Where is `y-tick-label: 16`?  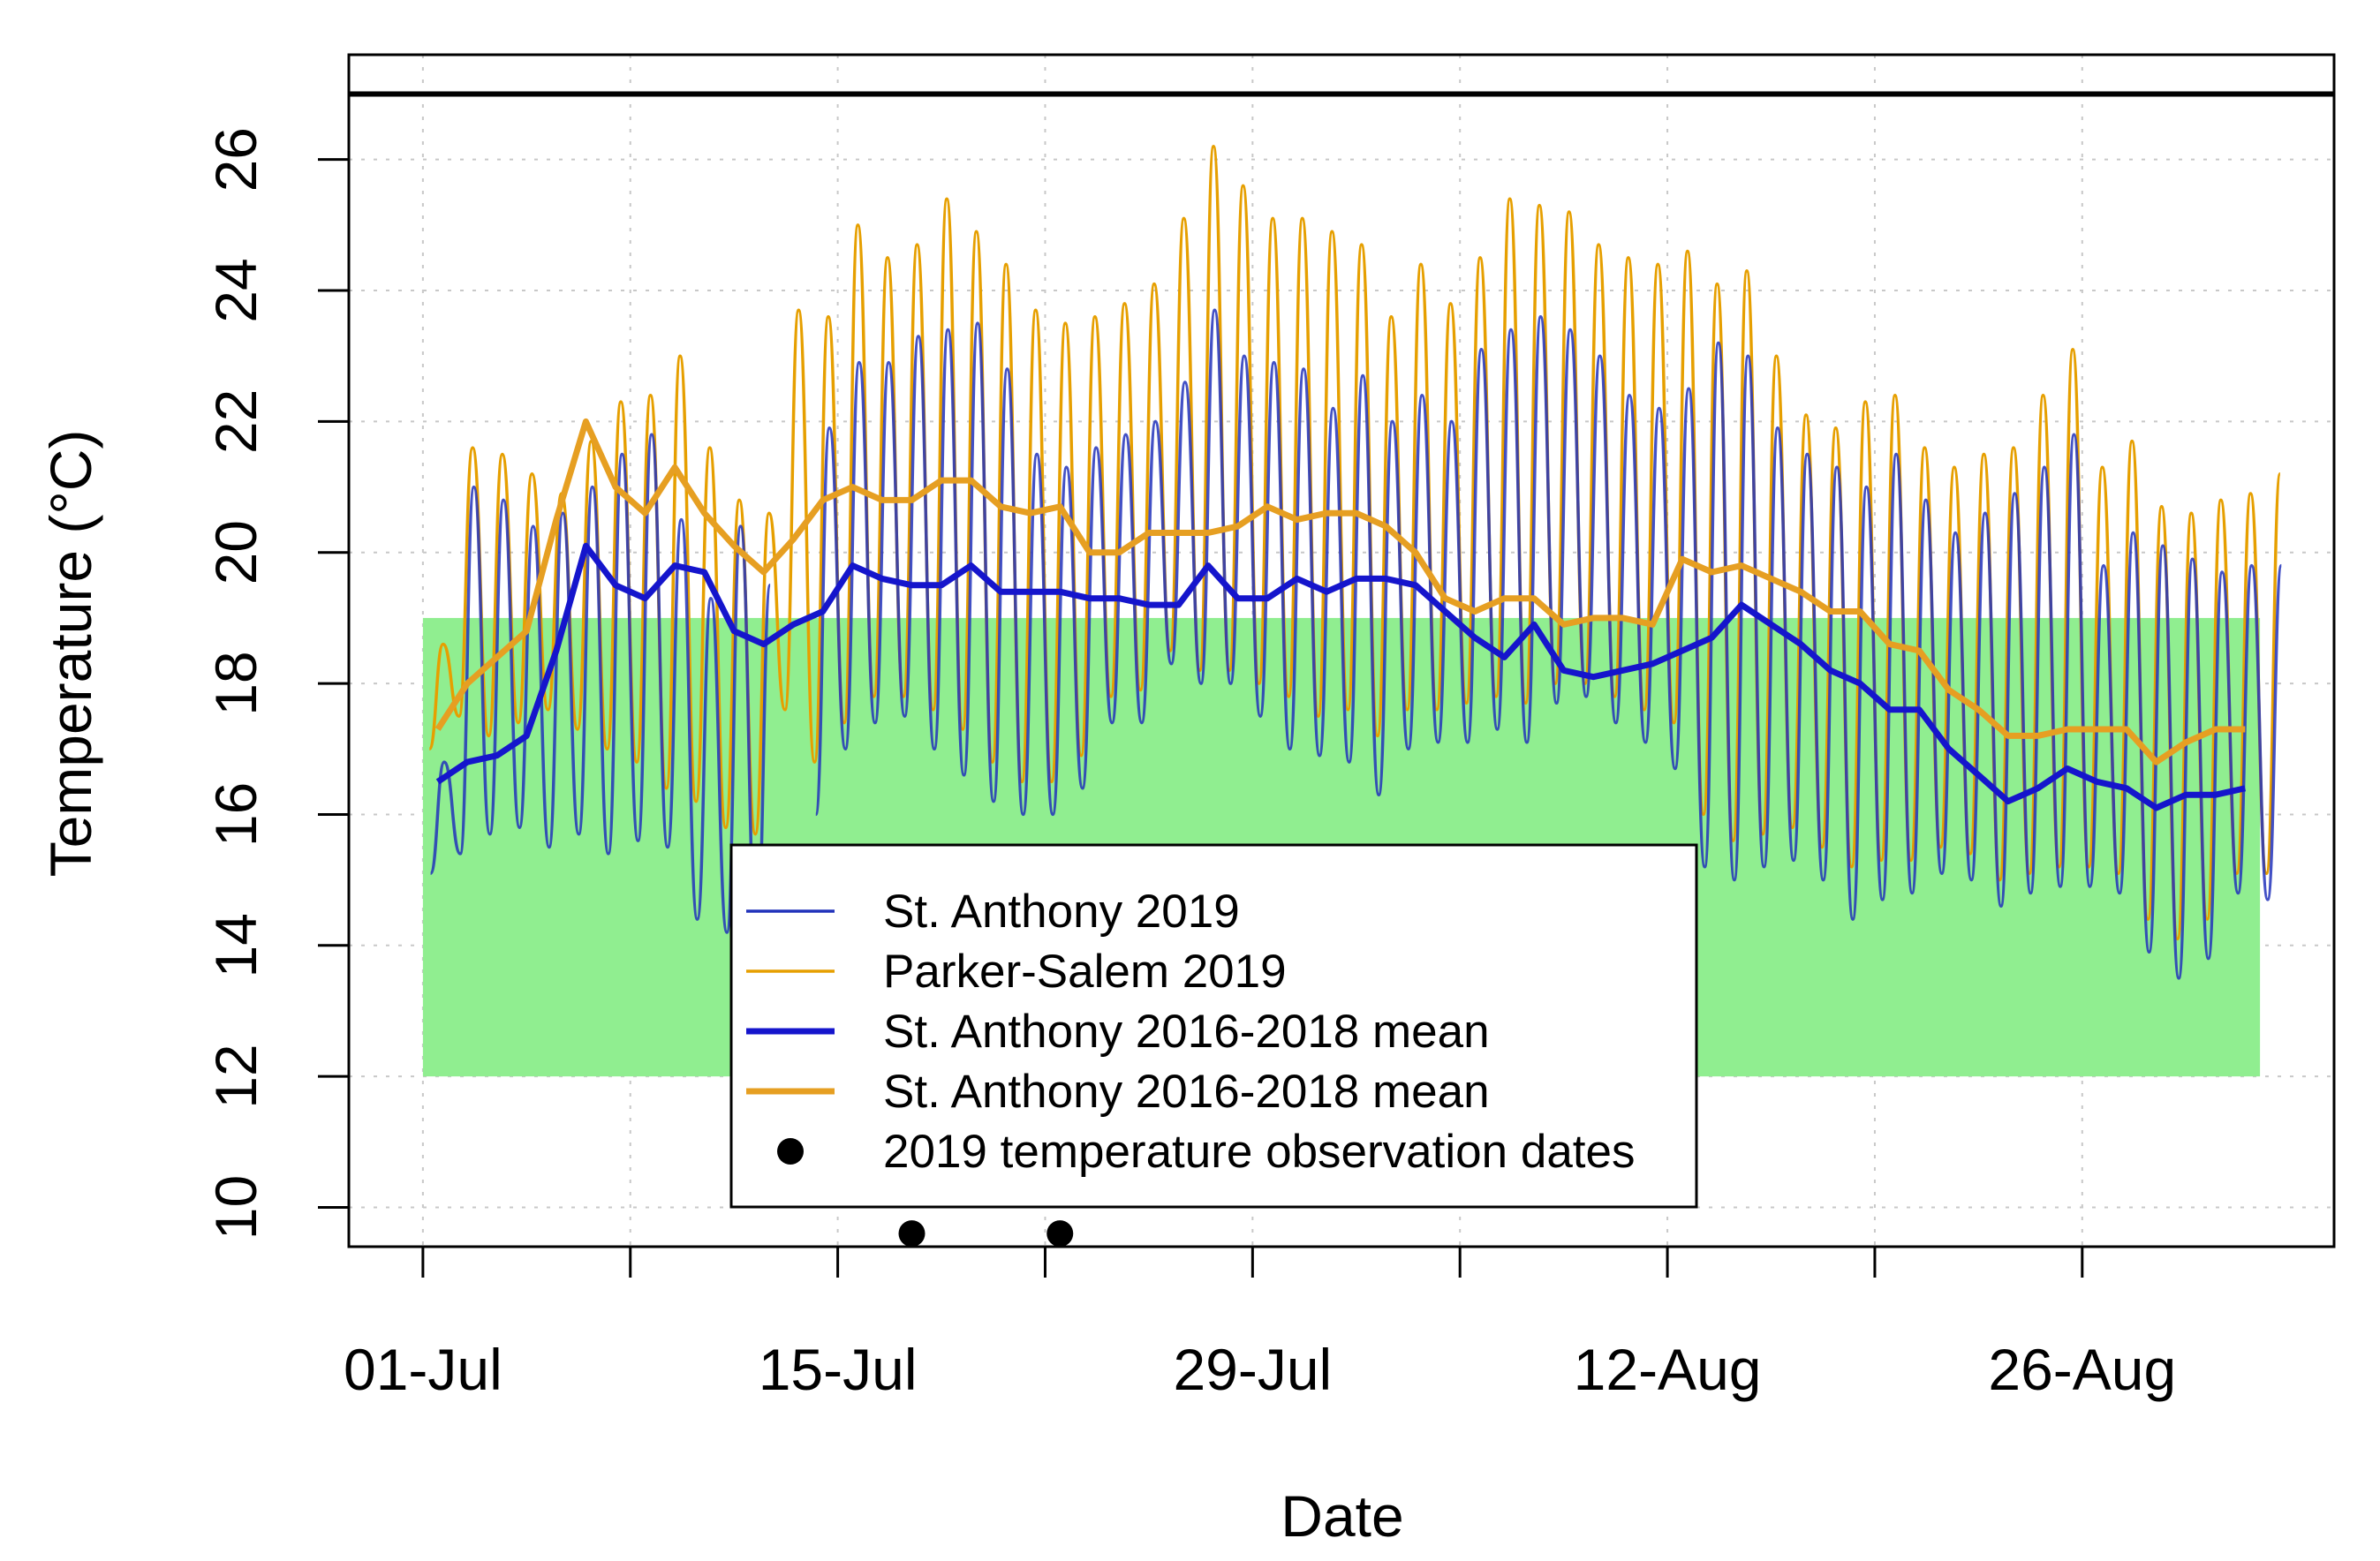
y-tick-label: 16 is located at coordinates (235, 815).